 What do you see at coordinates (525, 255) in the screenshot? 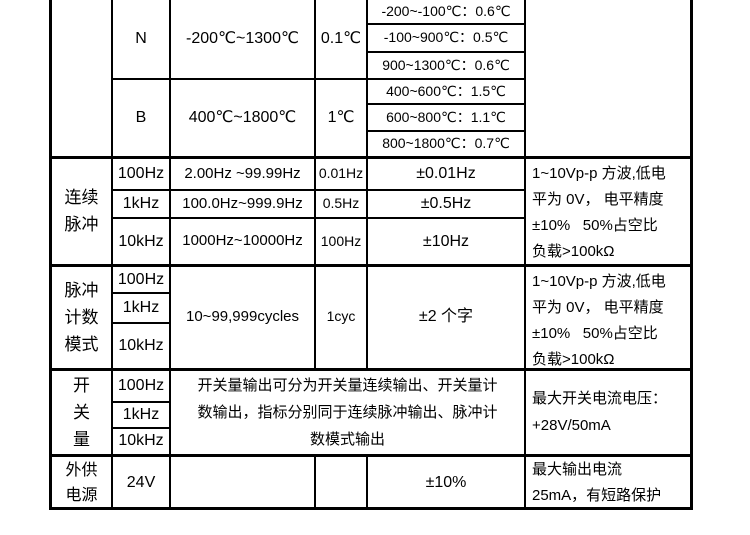
I see `grid-line-col-note` at bounding box center [525, 255].